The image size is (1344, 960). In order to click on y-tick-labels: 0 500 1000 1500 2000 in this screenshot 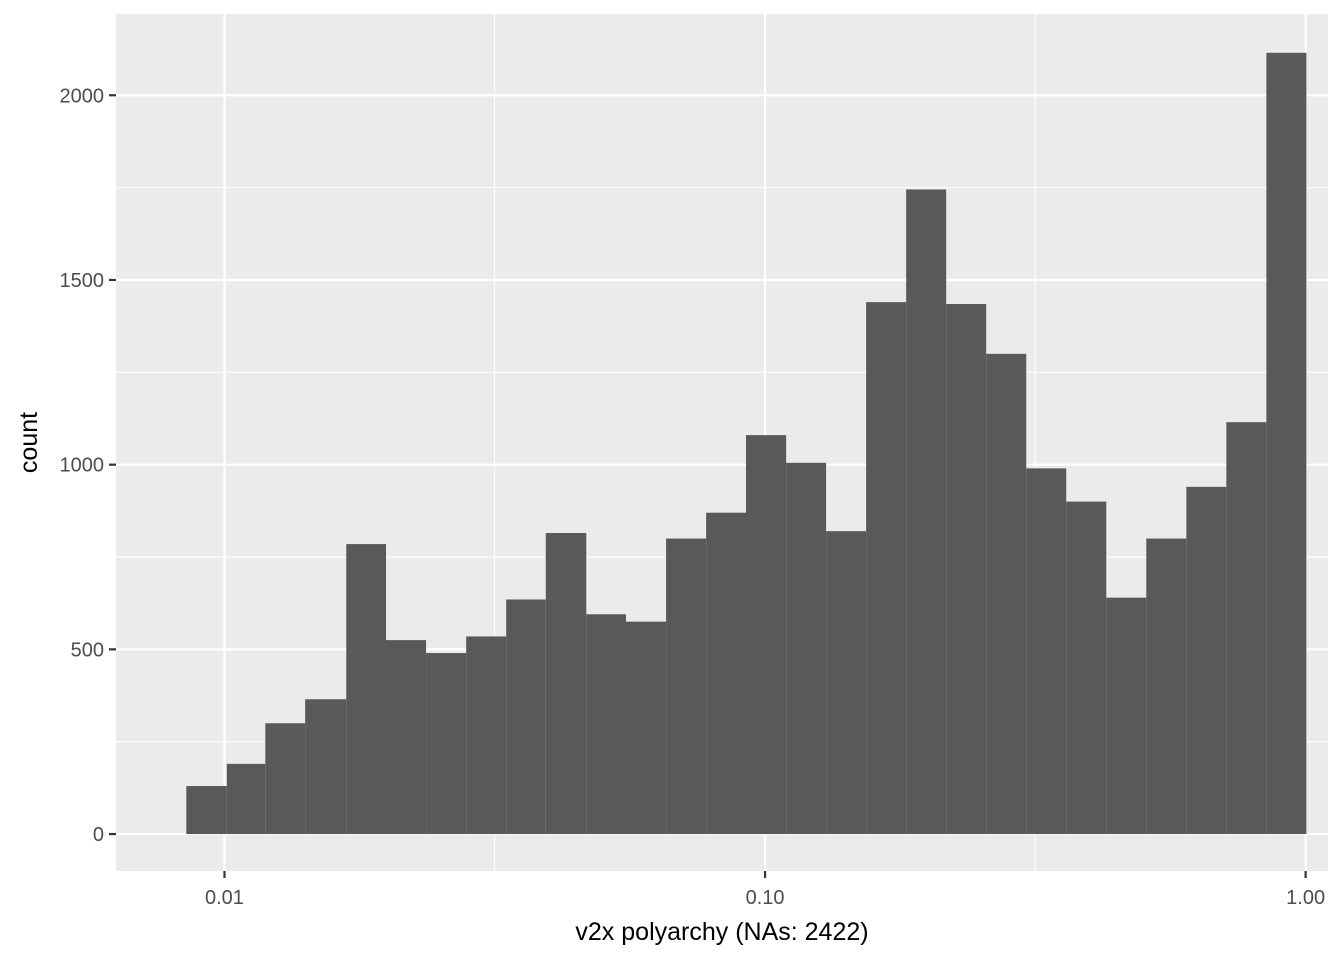, I will do `click(82, 465)`.